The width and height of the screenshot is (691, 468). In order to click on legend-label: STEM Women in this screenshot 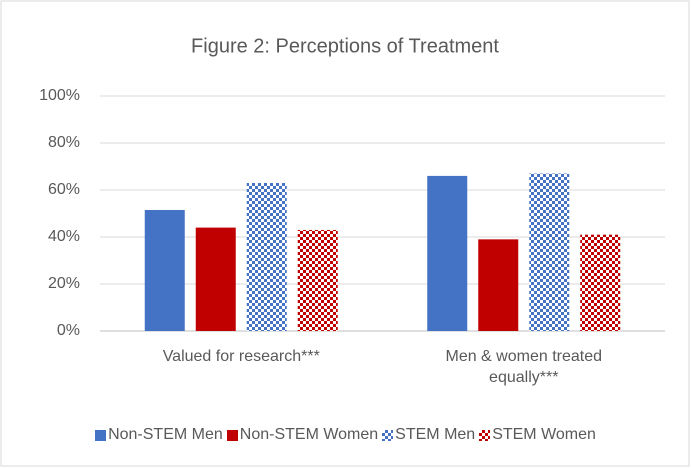, I will do `click(544, 434)`.